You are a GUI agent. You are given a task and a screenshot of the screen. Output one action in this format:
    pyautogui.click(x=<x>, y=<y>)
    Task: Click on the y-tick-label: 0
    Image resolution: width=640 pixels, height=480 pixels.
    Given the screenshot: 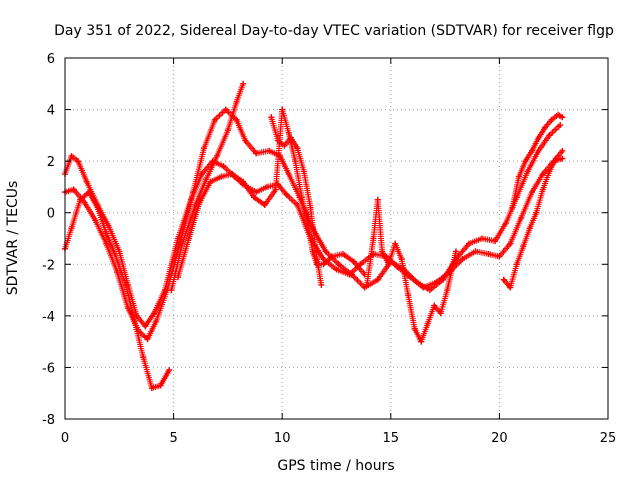 What is the action you would take?
    pyautogui.click(x=51, y=214)
    